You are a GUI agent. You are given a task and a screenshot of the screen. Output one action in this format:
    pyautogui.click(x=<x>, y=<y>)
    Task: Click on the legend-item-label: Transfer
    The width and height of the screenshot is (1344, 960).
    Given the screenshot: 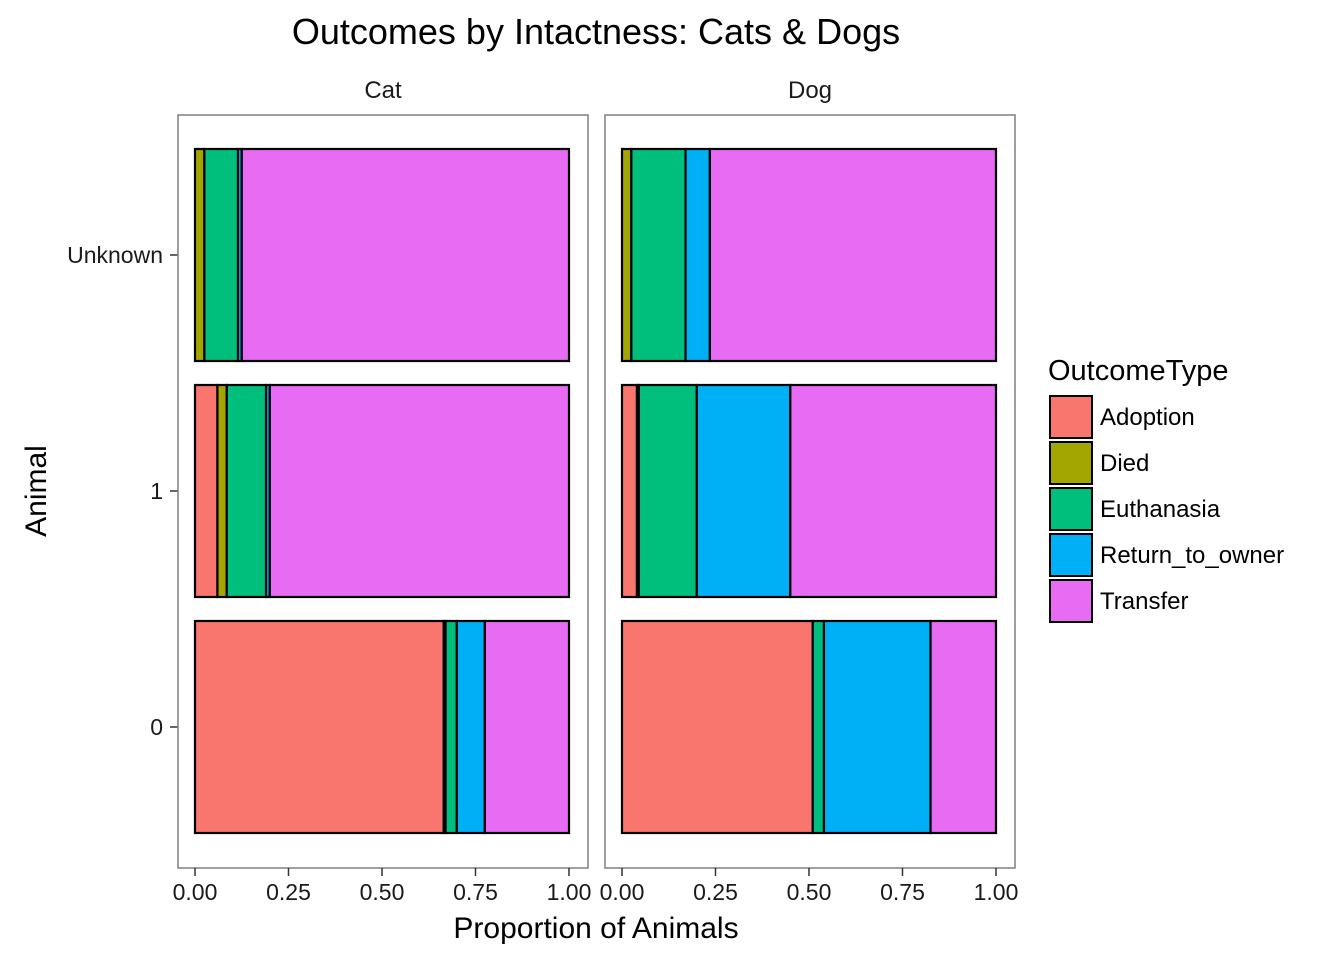 What is the action you would take?
    pyautogui.click(x=1144, y=601)
    